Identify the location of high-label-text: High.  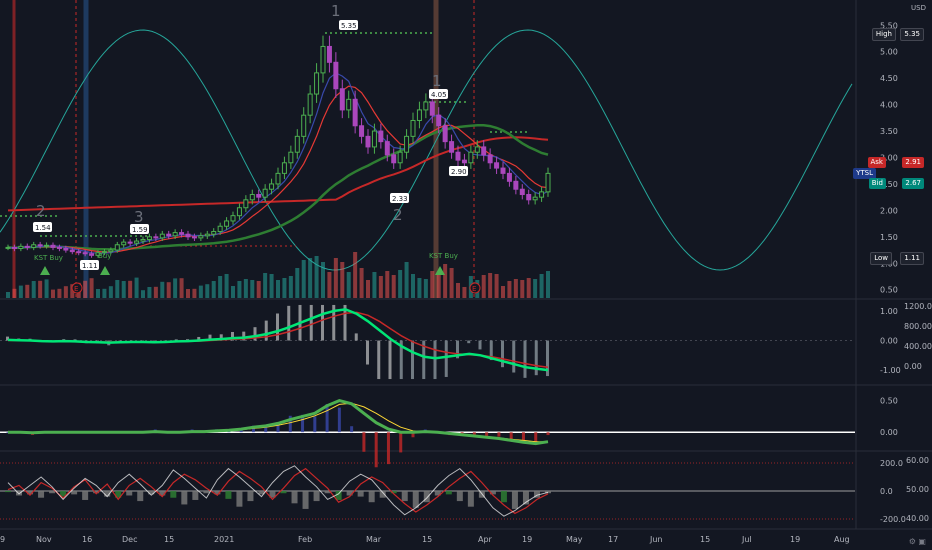
(883, 34).